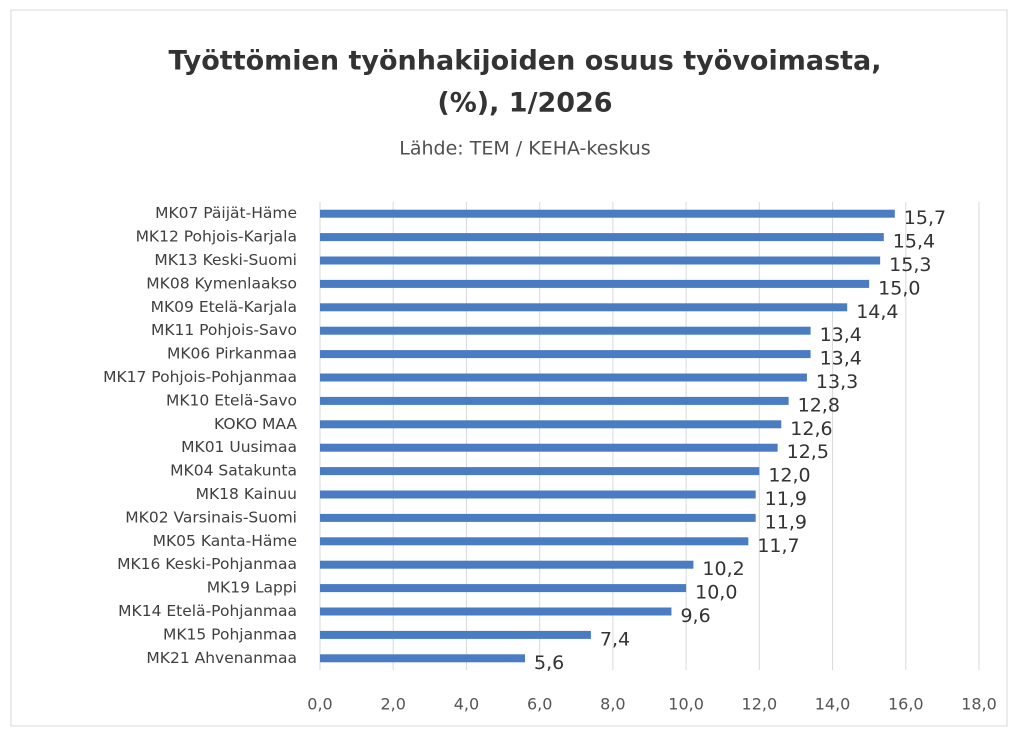 This screenshot has width=1020, height=731. What do you see at coordinates (760, 704) in the screenshot?
I see `x-tick-label: 12,0` at bounding box center [760, 704].